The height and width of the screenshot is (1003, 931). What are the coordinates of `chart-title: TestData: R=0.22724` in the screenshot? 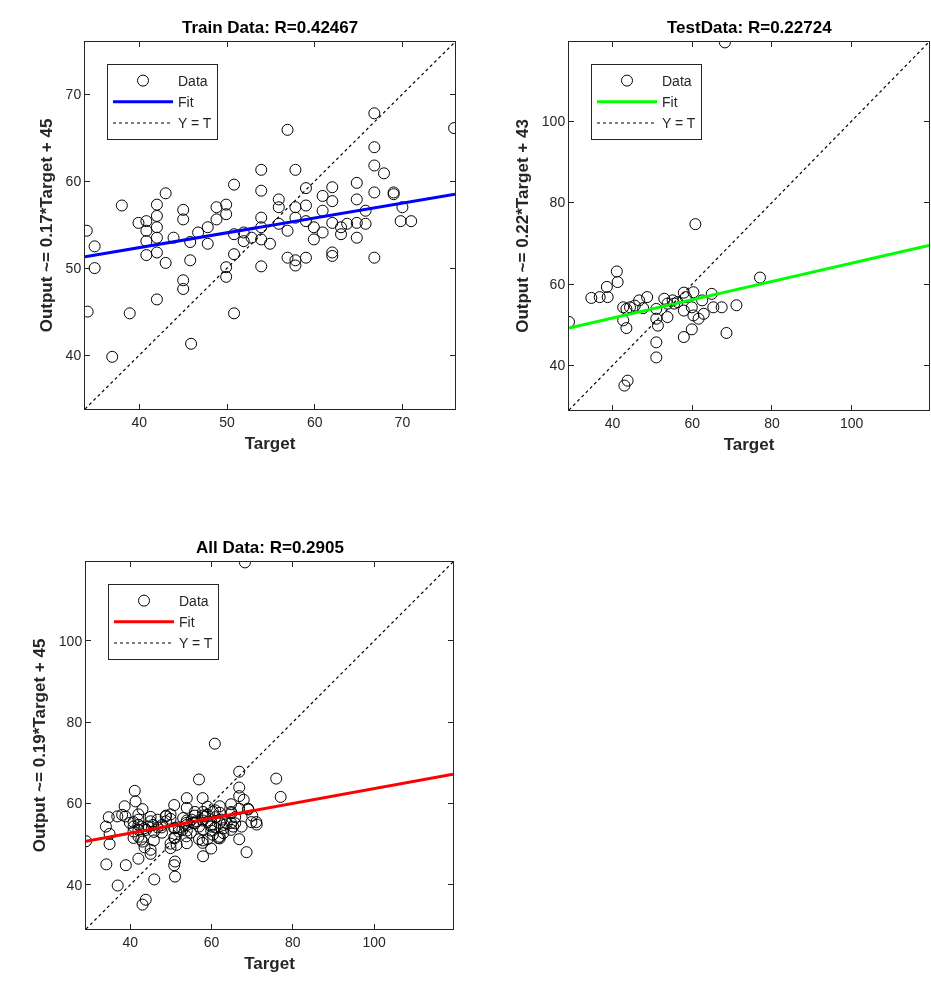 It's located at (750, 27).